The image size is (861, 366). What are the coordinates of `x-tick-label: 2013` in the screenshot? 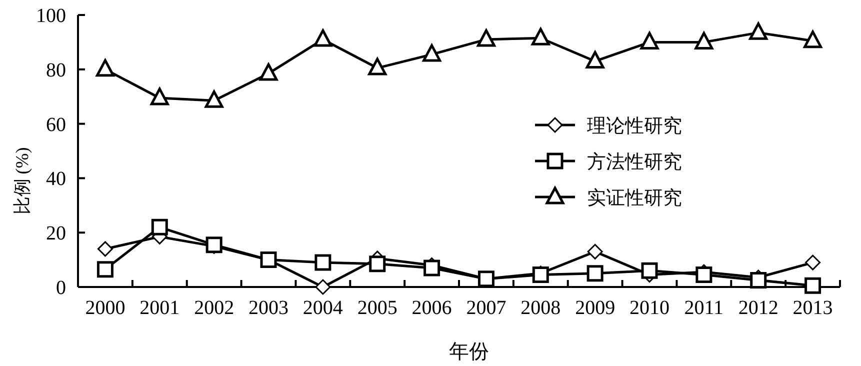 It's located at (812, 308).